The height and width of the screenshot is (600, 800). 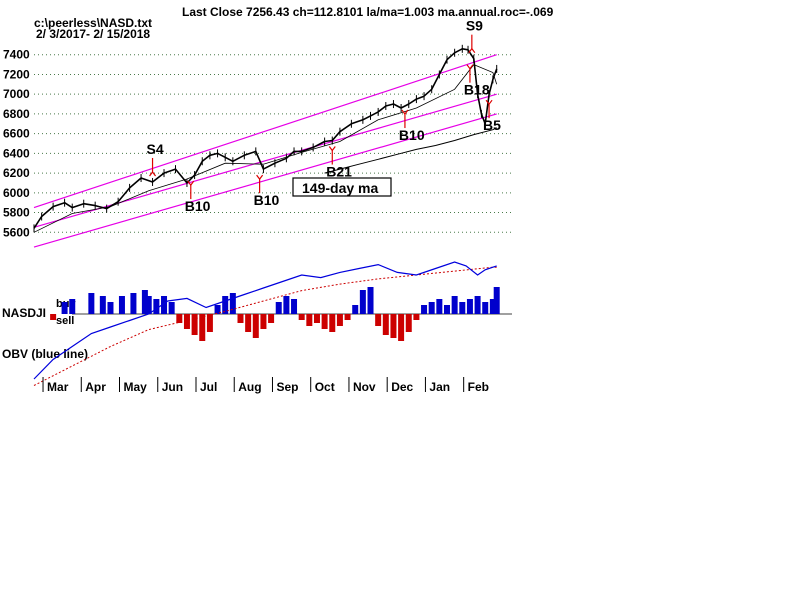 What do you see at coordinates (16, 153) in the screenshot?
I see `y-tick-label: 6400` at bounding box center [16, 153].